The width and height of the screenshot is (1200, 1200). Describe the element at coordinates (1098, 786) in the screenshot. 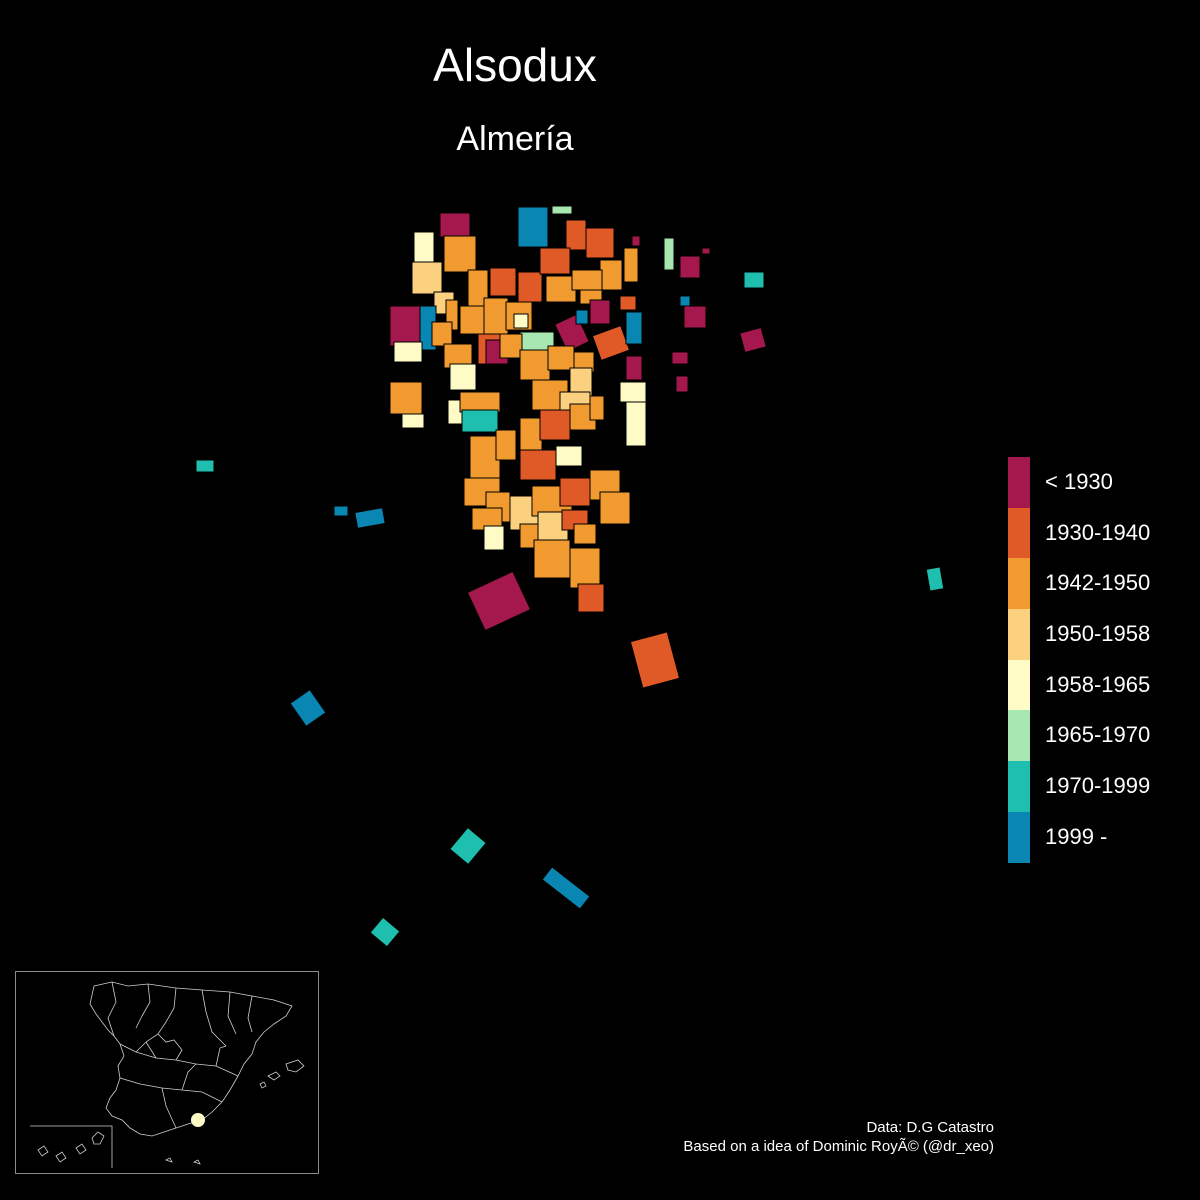

I see `legend-label: 1970-1999` at that location.